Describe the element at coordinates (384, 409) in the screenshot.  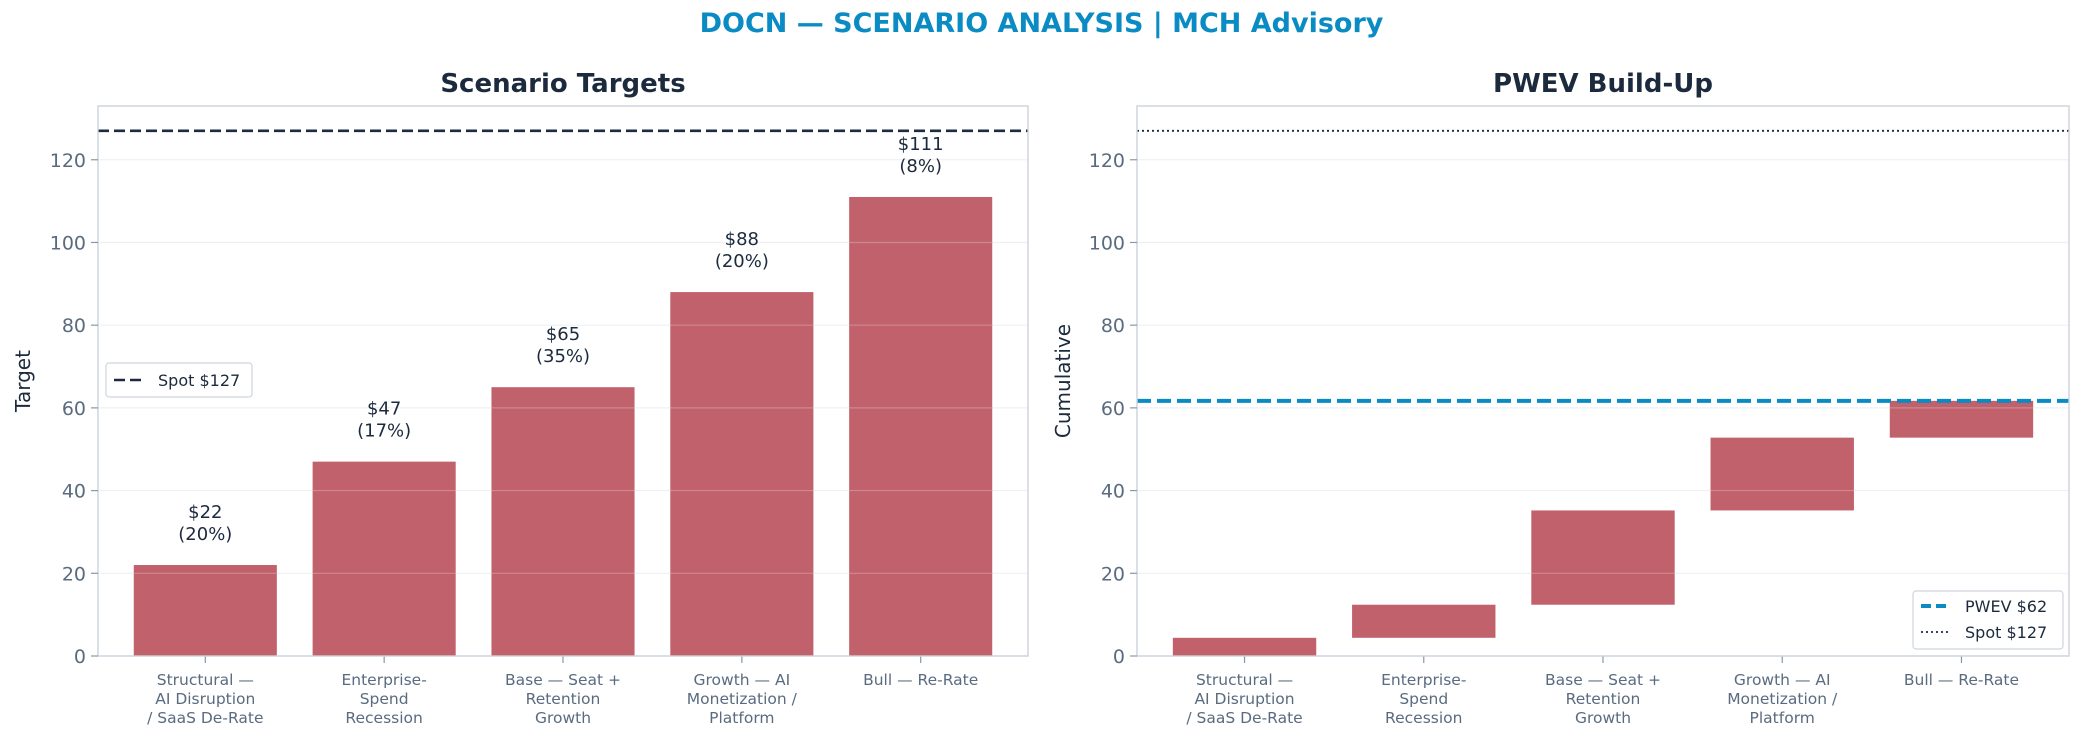
I see `data-label: $47` at that location.